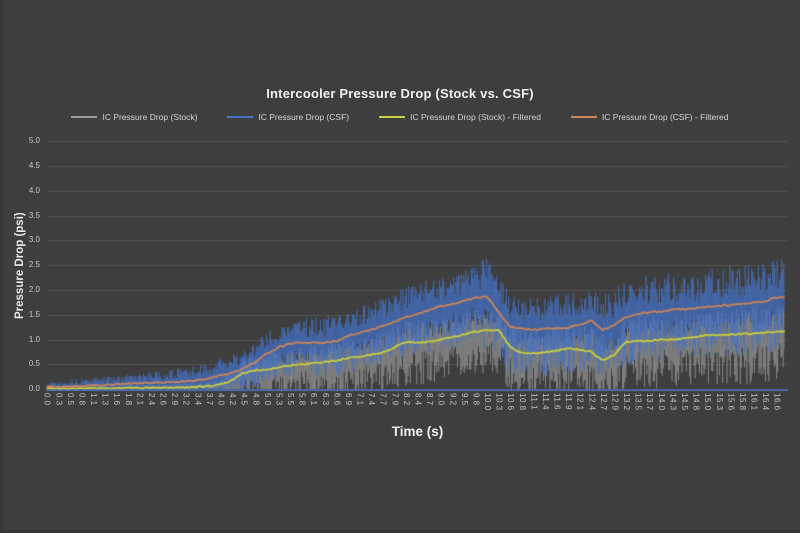 This screenshot has height=533, width=800. Describe the element at coordinates (580, 402) in the screenshot. I see `x-tick: 12.1` at that location.